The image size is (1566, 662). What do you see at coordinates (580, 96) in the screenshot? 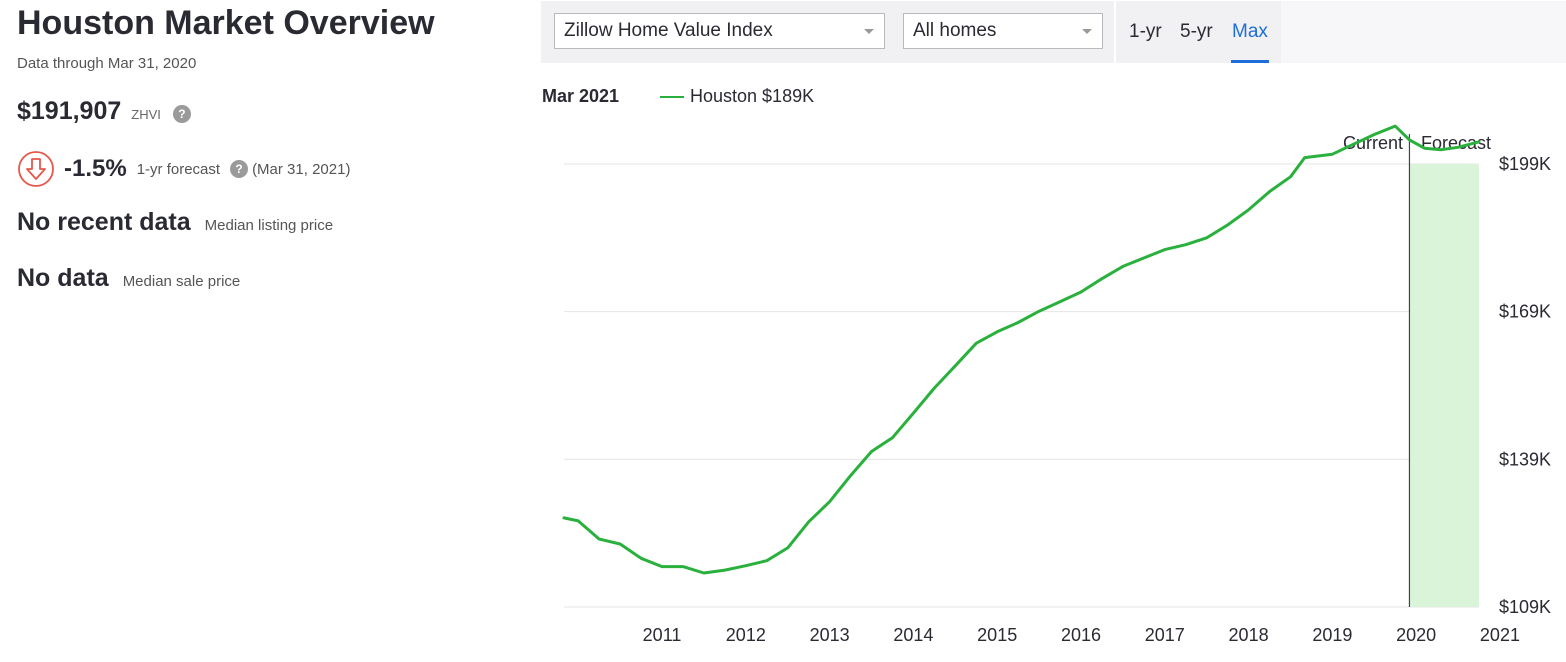
I see `legend-date: Mar 2021` at bounding box center [580, 96].